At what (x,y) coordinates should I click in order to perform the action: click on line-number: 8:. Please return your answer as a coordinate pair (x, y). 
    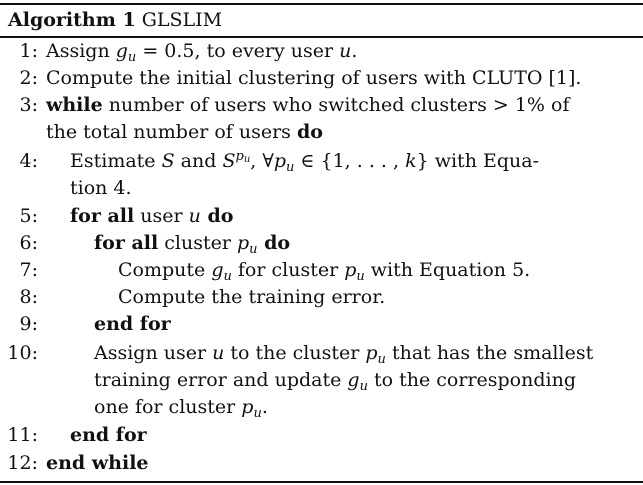
    Looking at the image, I should click on (29, 297).